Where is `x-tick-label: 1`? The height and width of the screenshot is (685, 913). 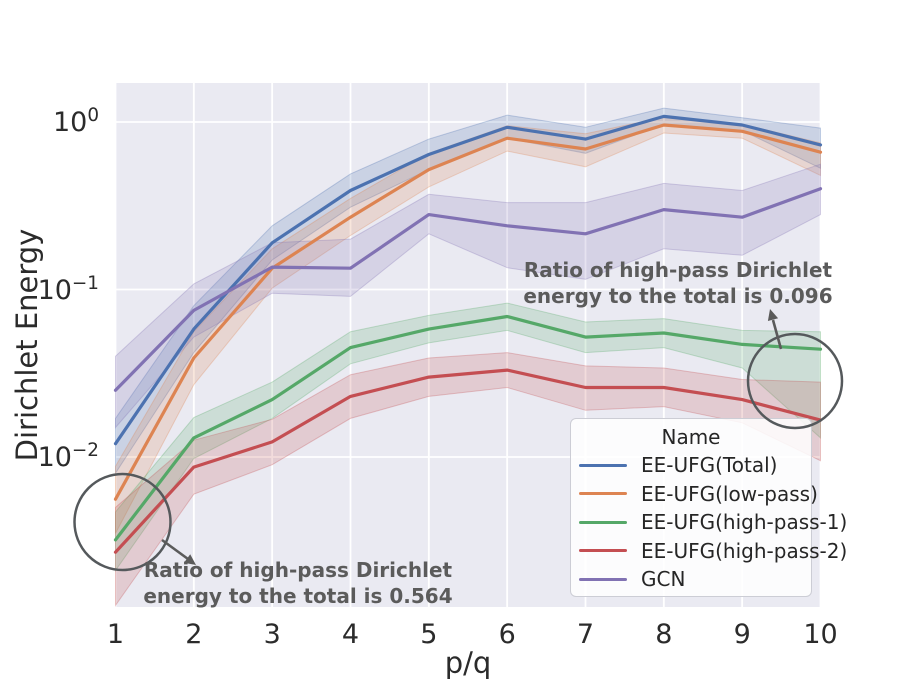
x-tick-label: 1 is located at coordinates (115, 634).